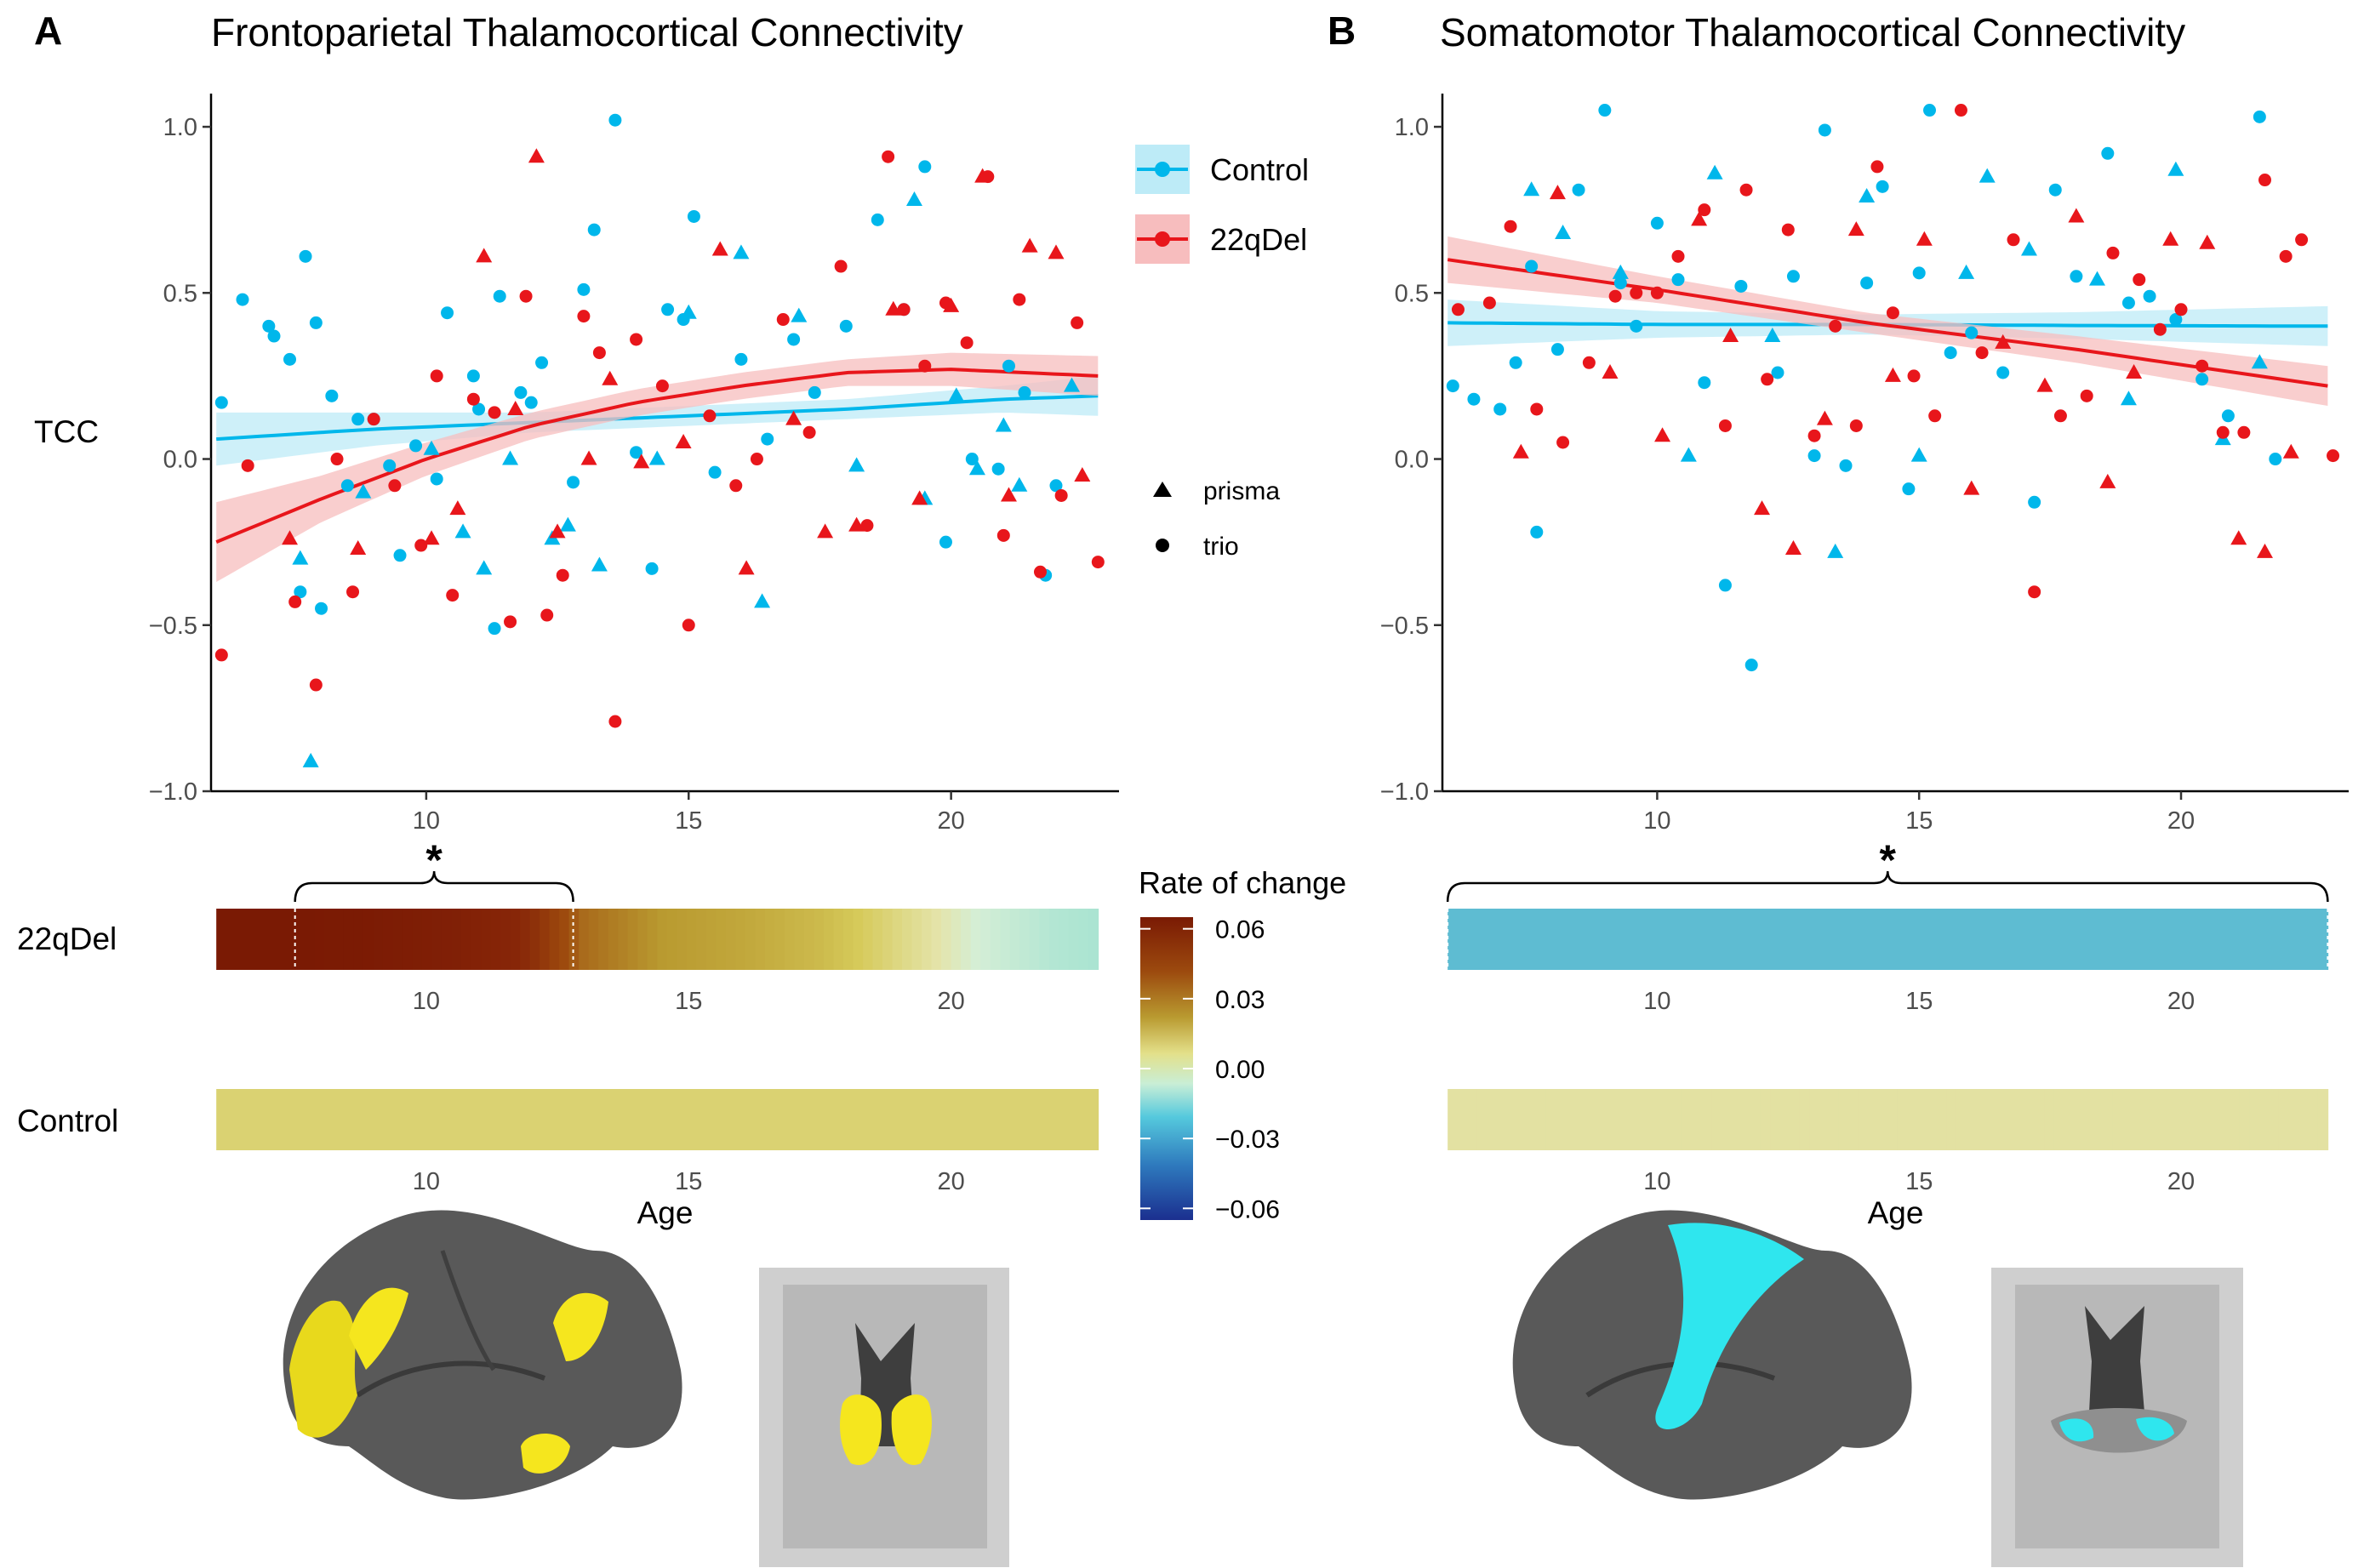 The image size is (2364, 1568). I want to click on rate-strips-b: 10 15 20 * 10 15 20 Age, so click(1887, 1033).